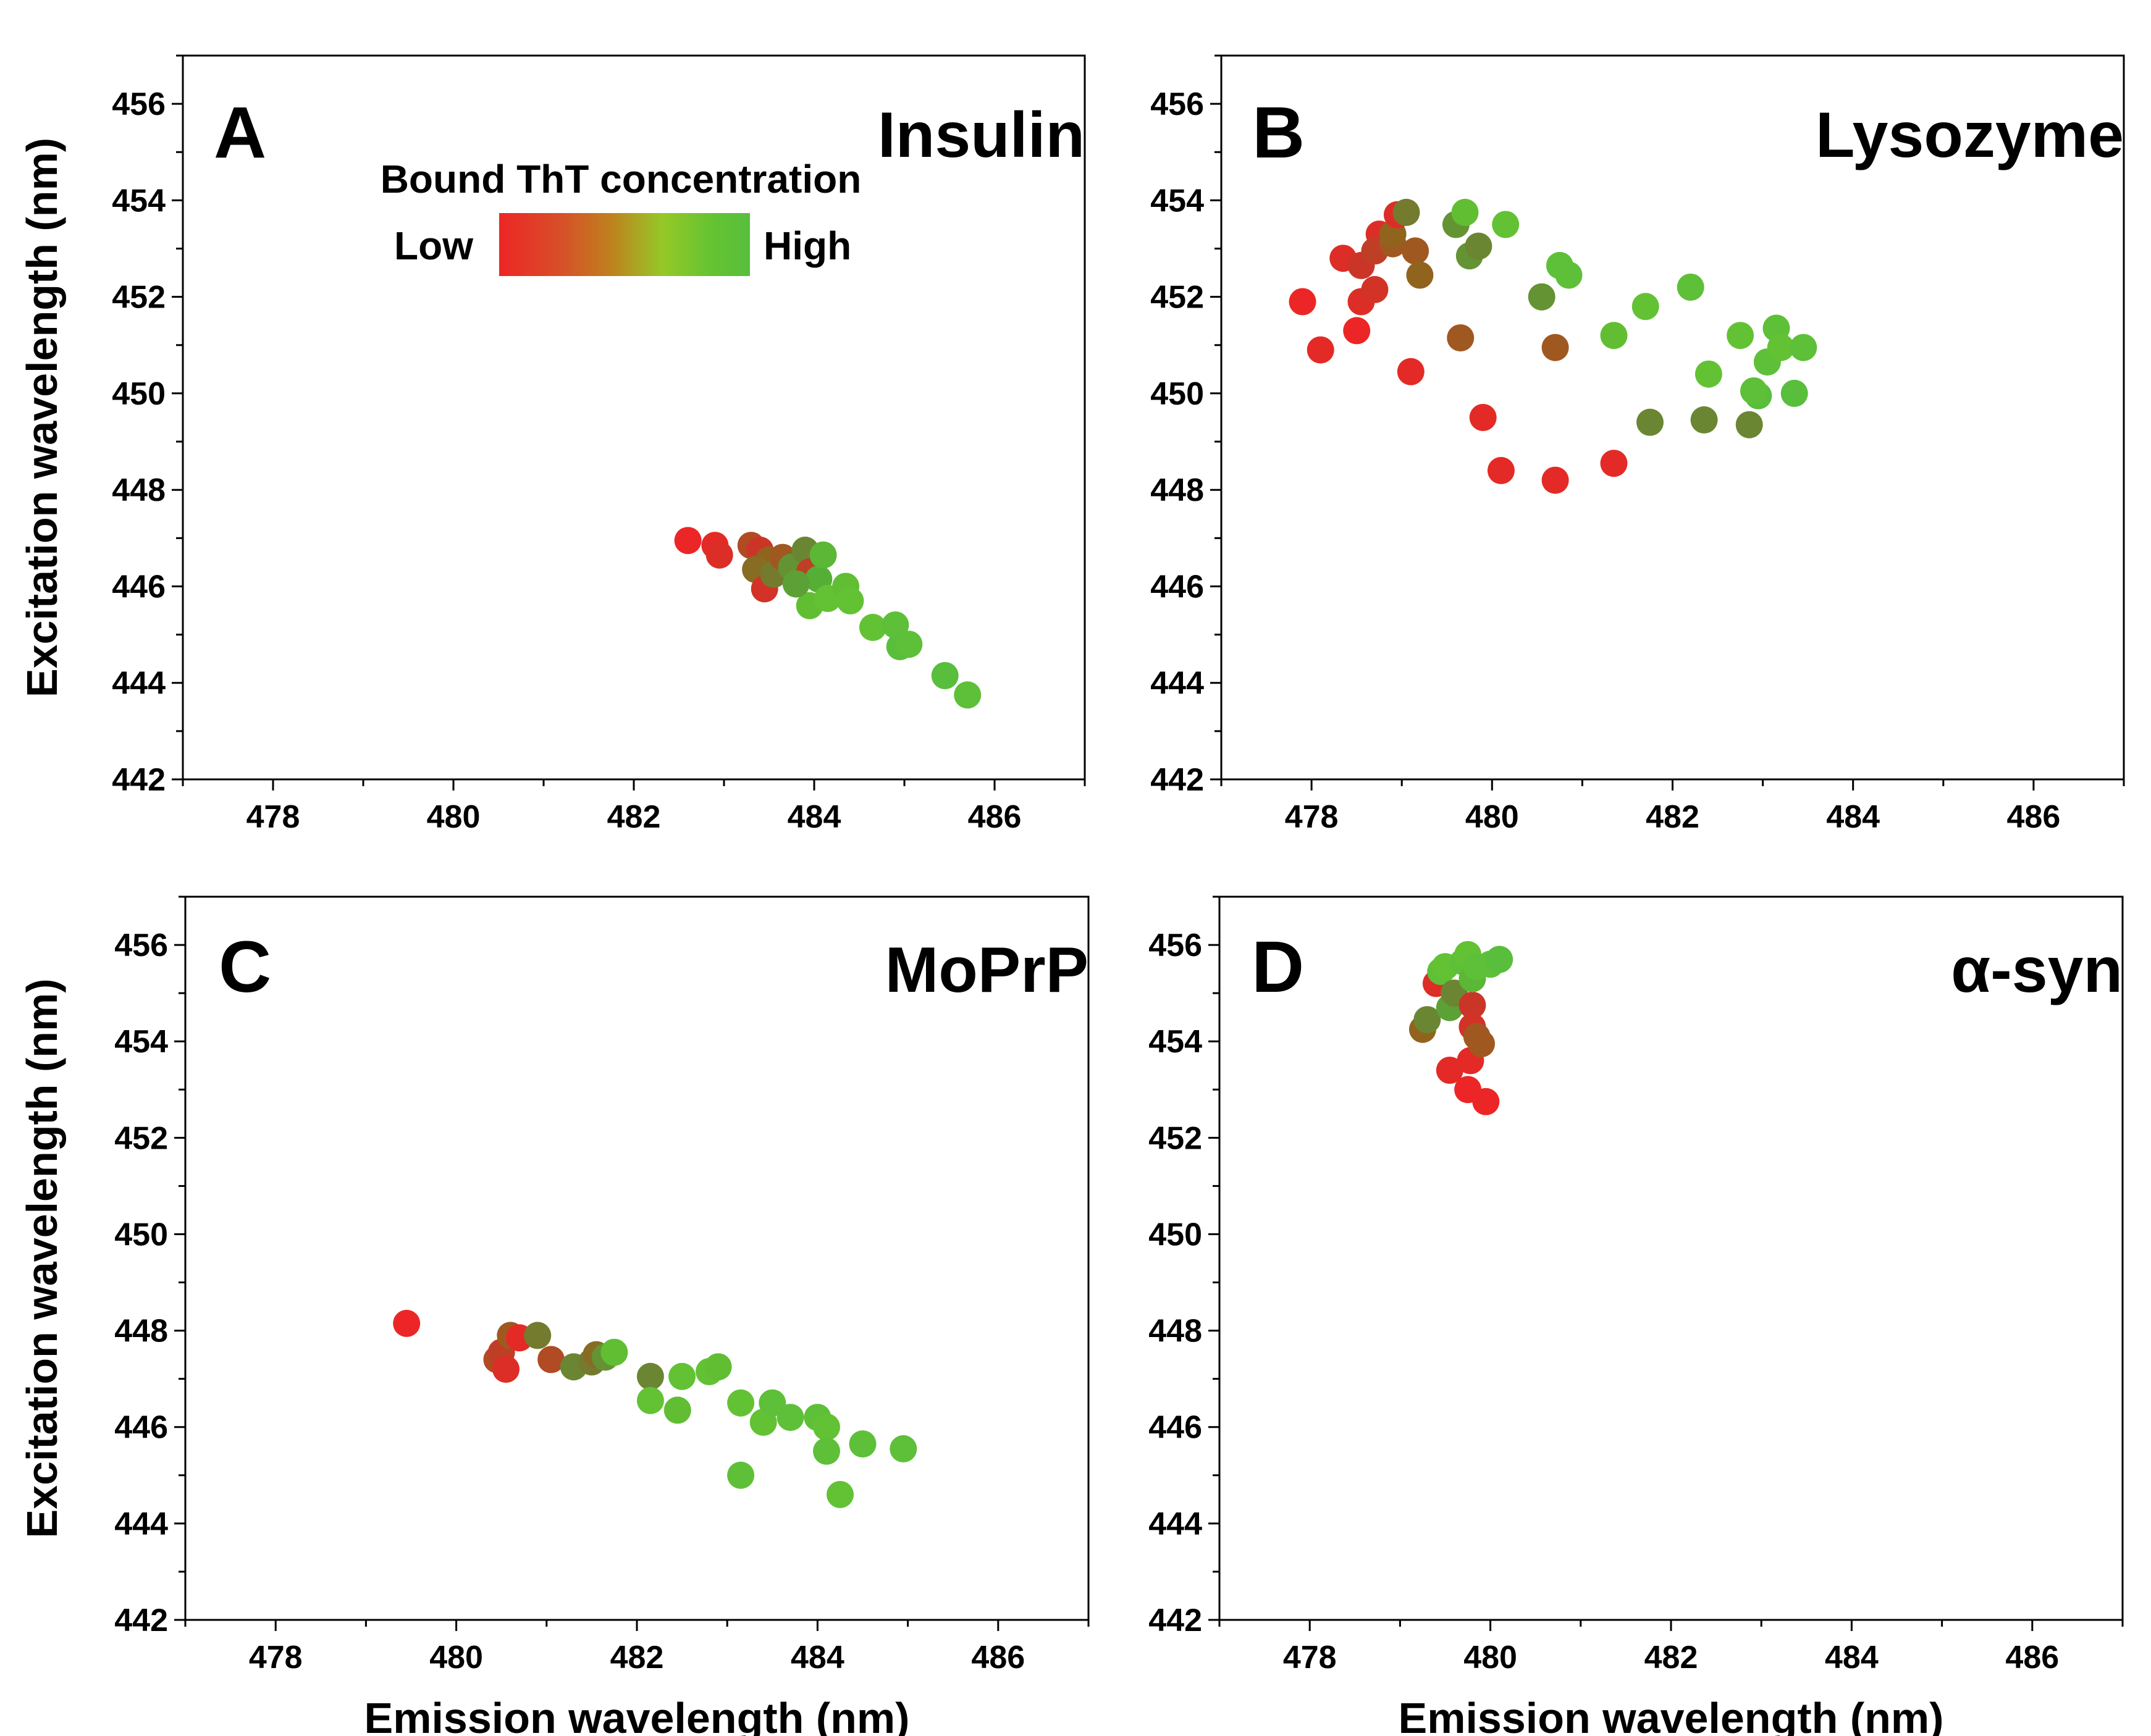  I want to click on color-legend: Bound ThT concentration Low High, so click(621, 216).